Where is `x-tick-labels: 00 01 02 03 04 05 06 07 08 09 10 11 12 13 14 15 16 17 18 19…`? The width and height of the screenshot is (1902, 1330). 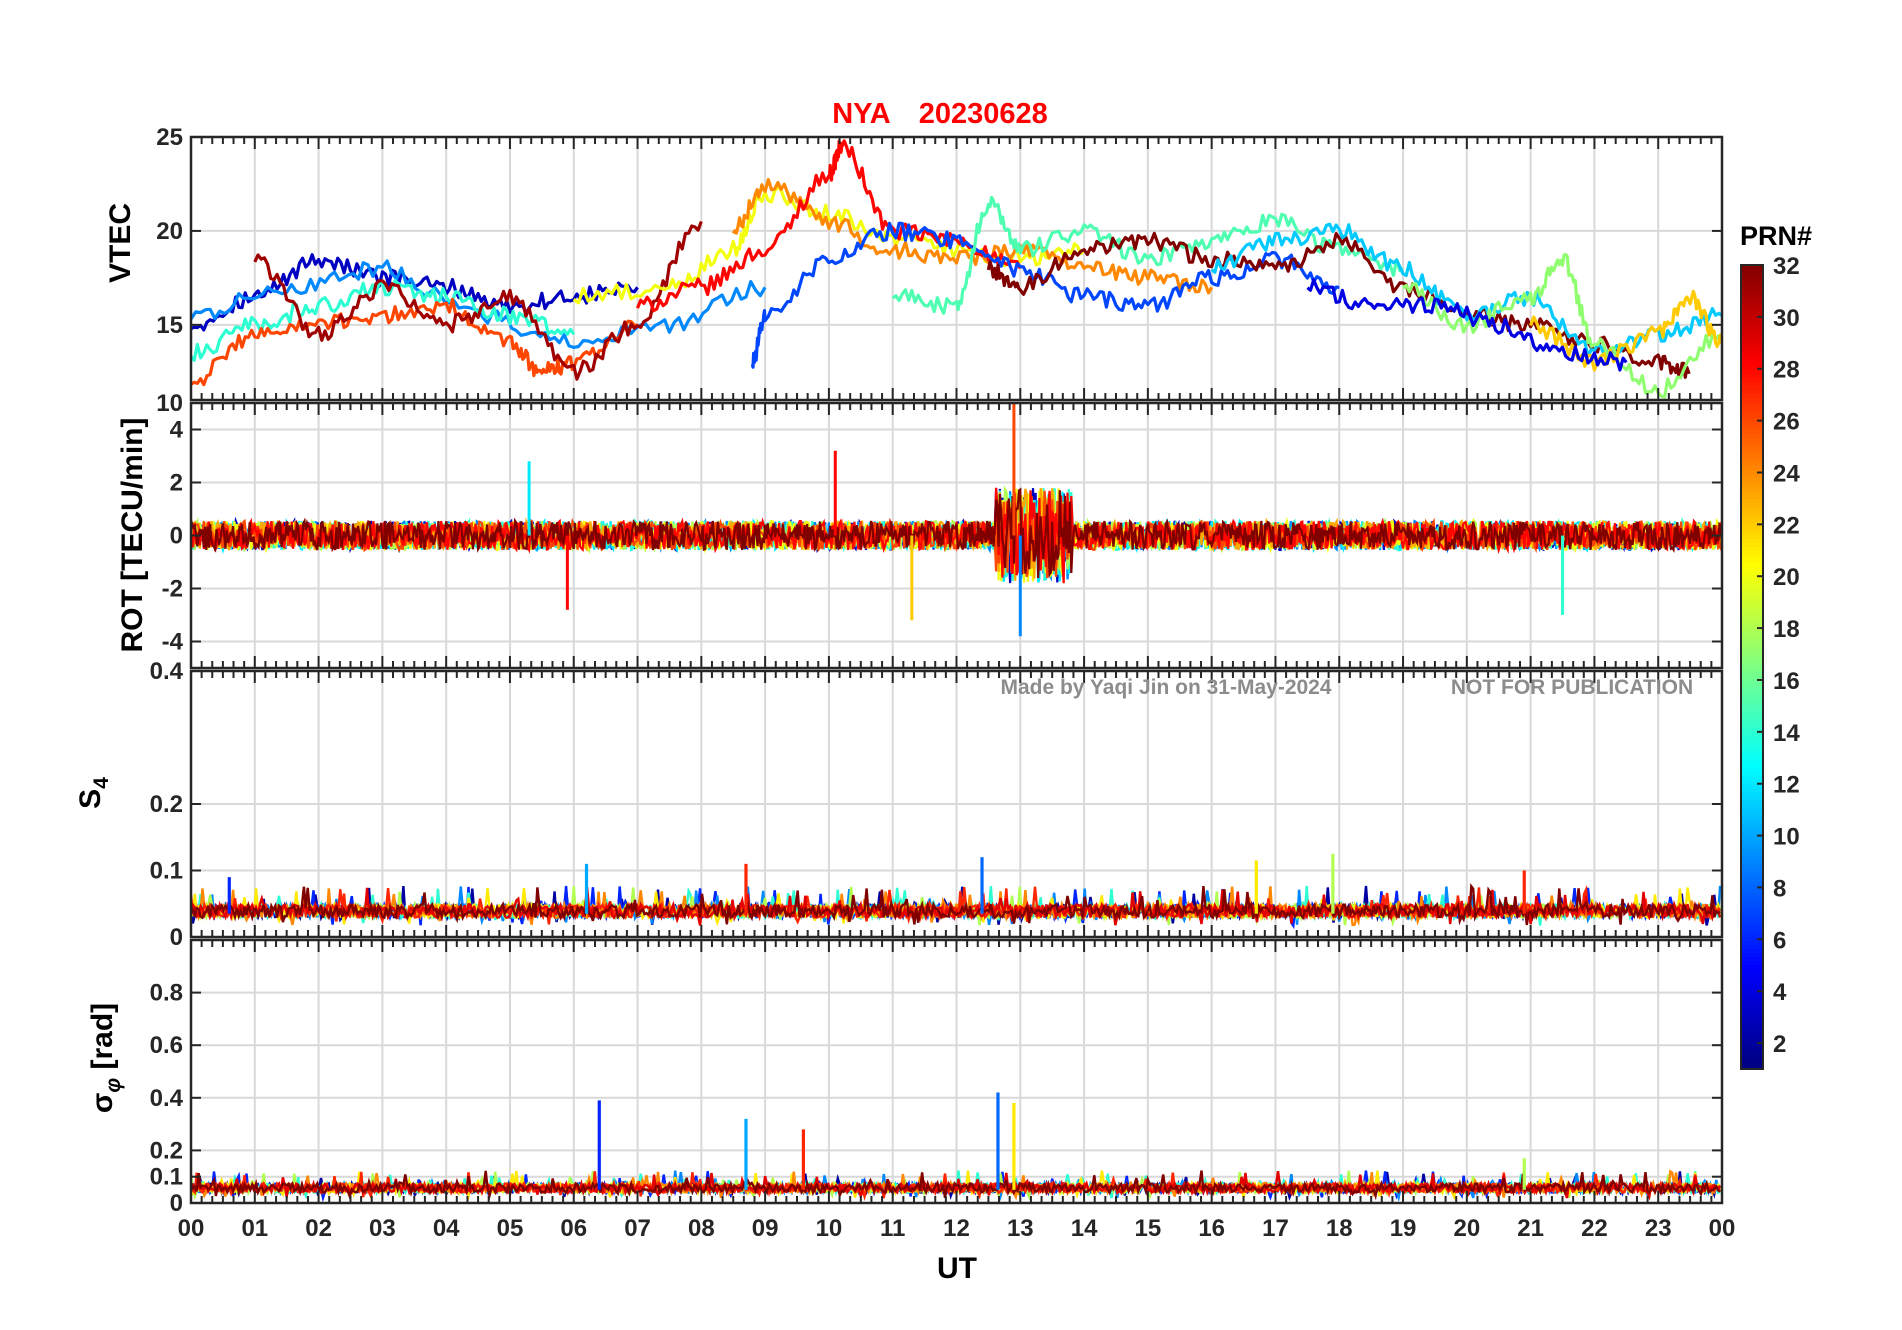
x-tick-labels: 00 01 02 03 04 05 06 07 08 09 10 11 12 13 14 15 16 17 18 19… is located at coordinates (957, 1228).